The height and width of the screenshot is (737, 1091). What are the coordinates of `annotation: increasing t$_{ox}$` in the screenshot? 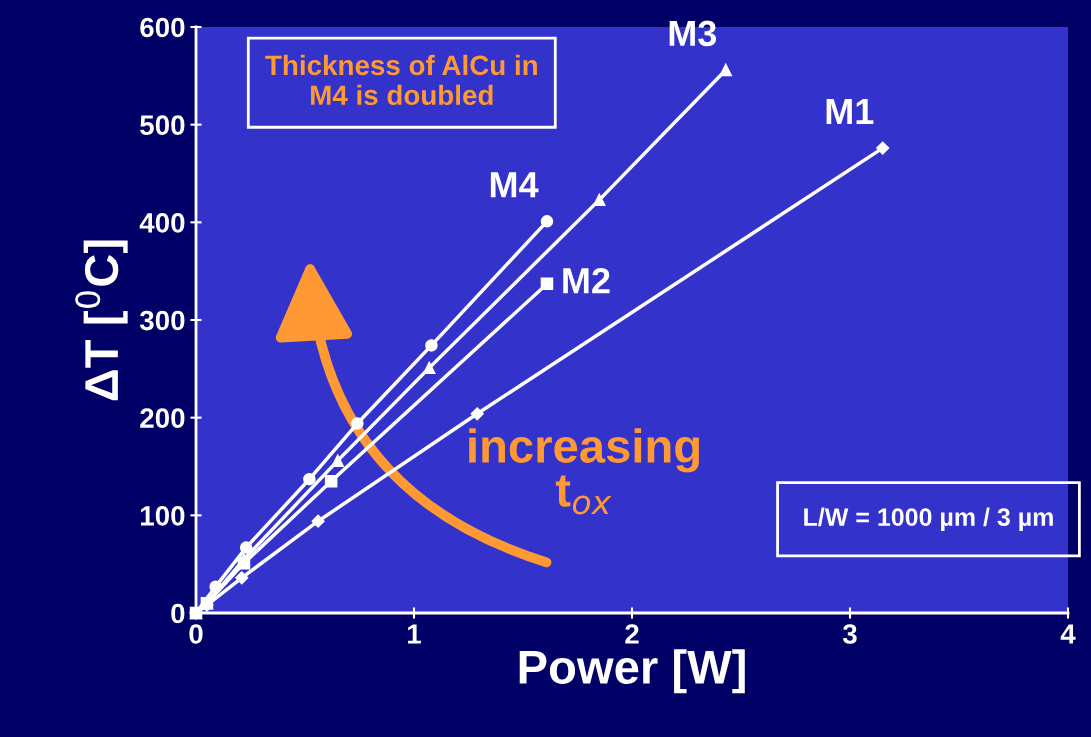 It's located at (584, 471).